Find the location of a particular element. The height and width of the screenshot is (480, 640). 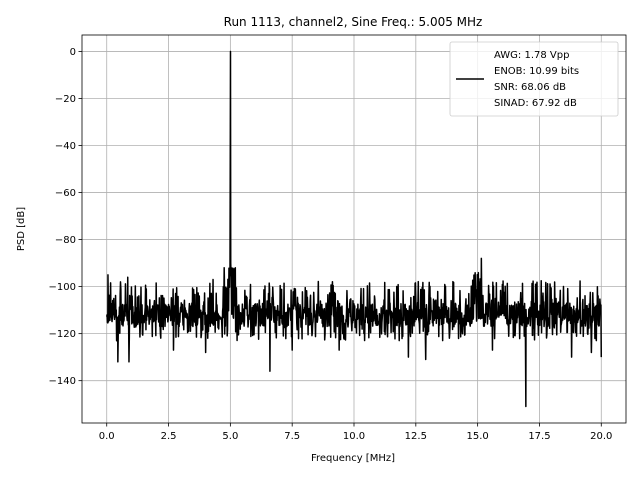

x-axis-ticks: 0.0 2.5 5.0 7.5 10.0 12.5 15.0 17.5 20.0 is located at coordinates (355, 432).